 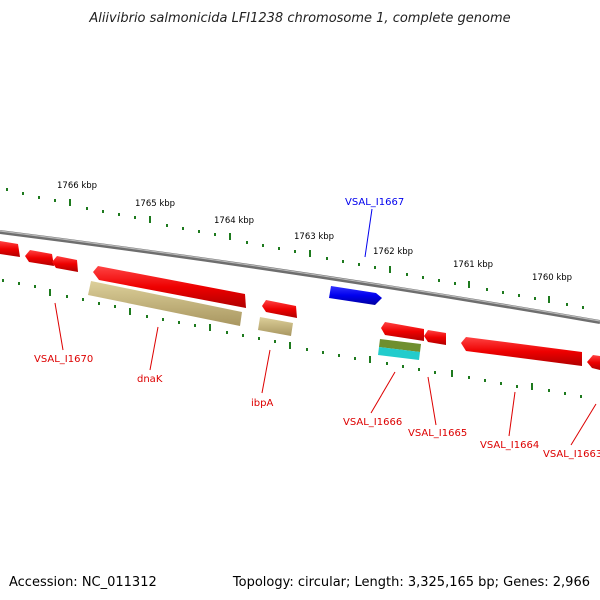 What do you see at coordinates (155, 204) in the screenshot?
I see `ruler-tick-label: 1765 kbp` at bounding box center [155, 204].